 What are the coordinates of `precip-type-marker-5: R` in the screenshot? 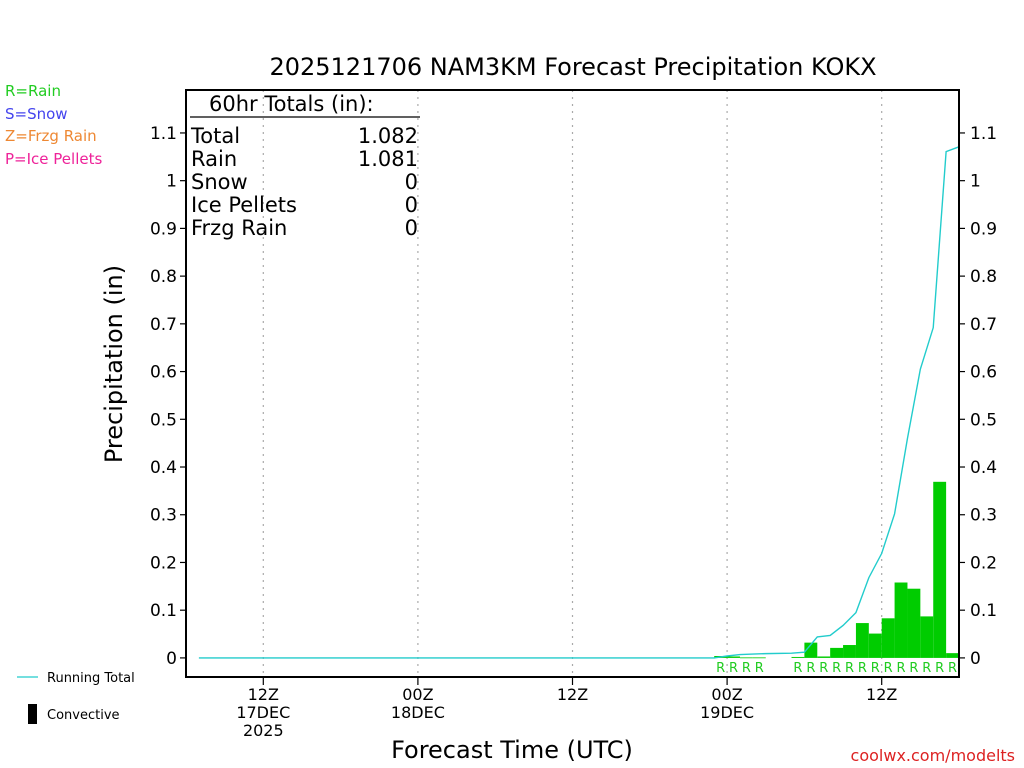 It's located at (810, 668).